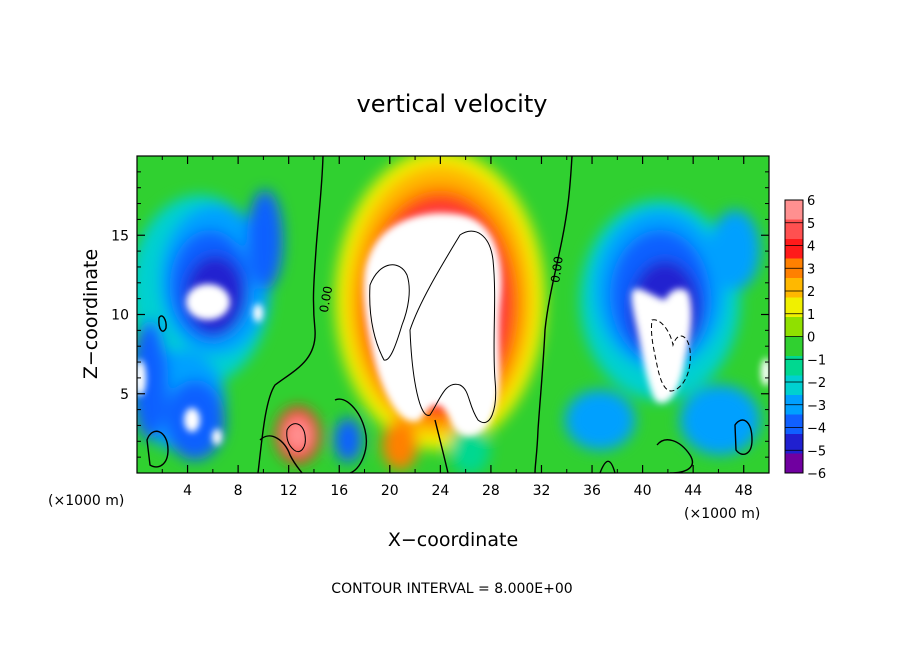 The image size is (904, 654). What do you see at coordinates (811, 224) in the screenshot?
I see `colorbar-label: 5` at bounding box center [811, 224].